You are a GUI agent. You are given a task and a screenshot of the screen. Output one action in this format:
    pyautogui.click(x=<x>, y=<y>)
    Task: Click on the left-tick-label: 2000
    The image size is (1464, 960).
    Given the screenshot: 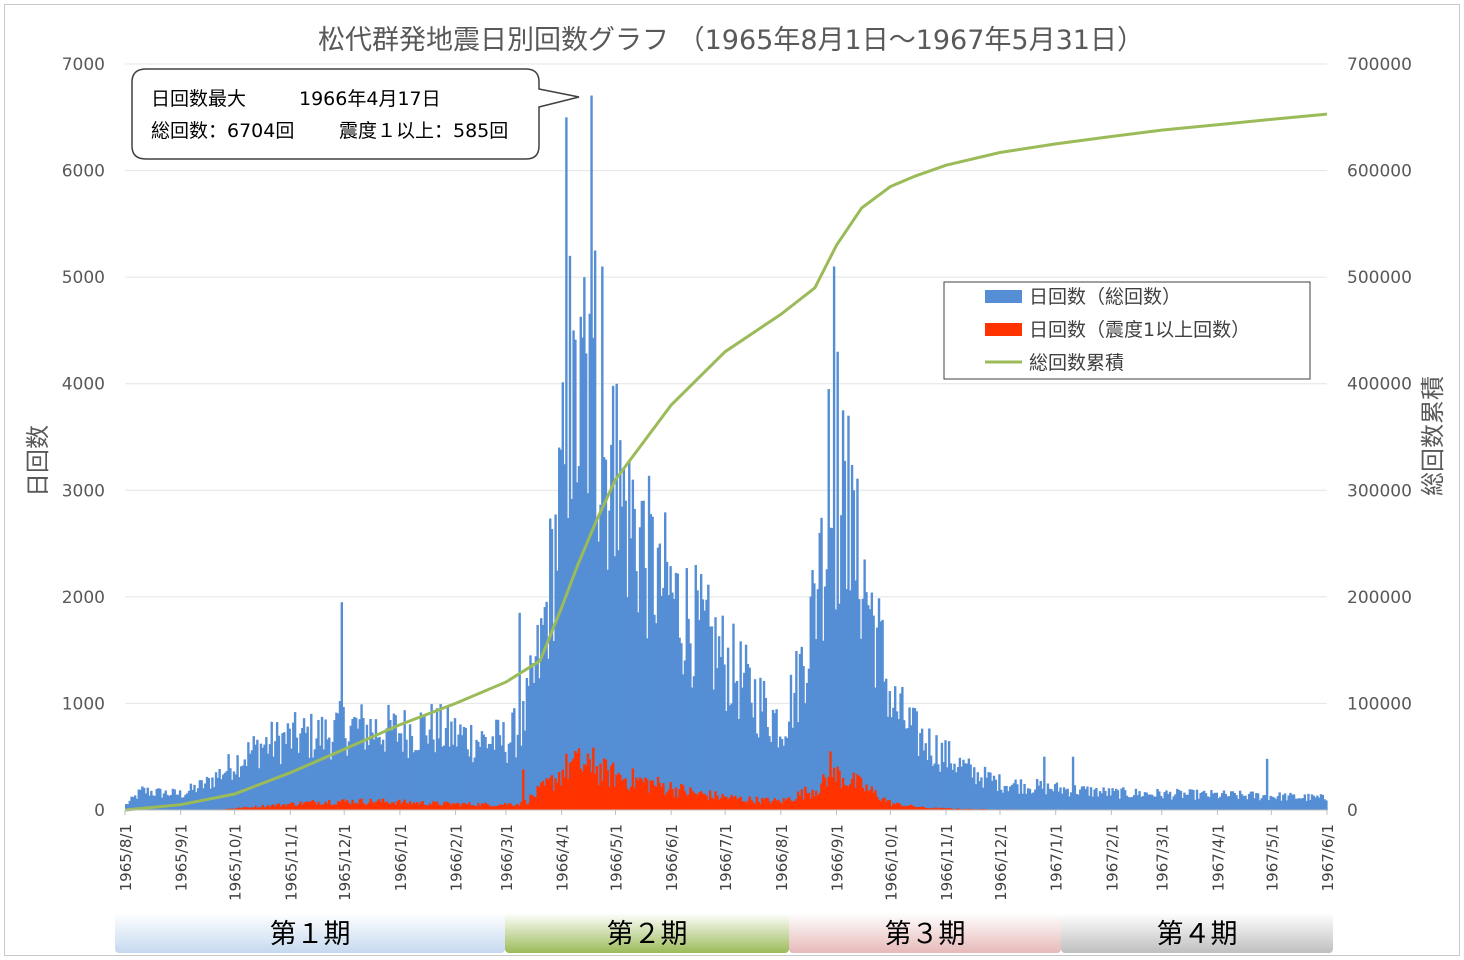 What is the action you would take?
    pyautogui.click(x=83, y=598)
    